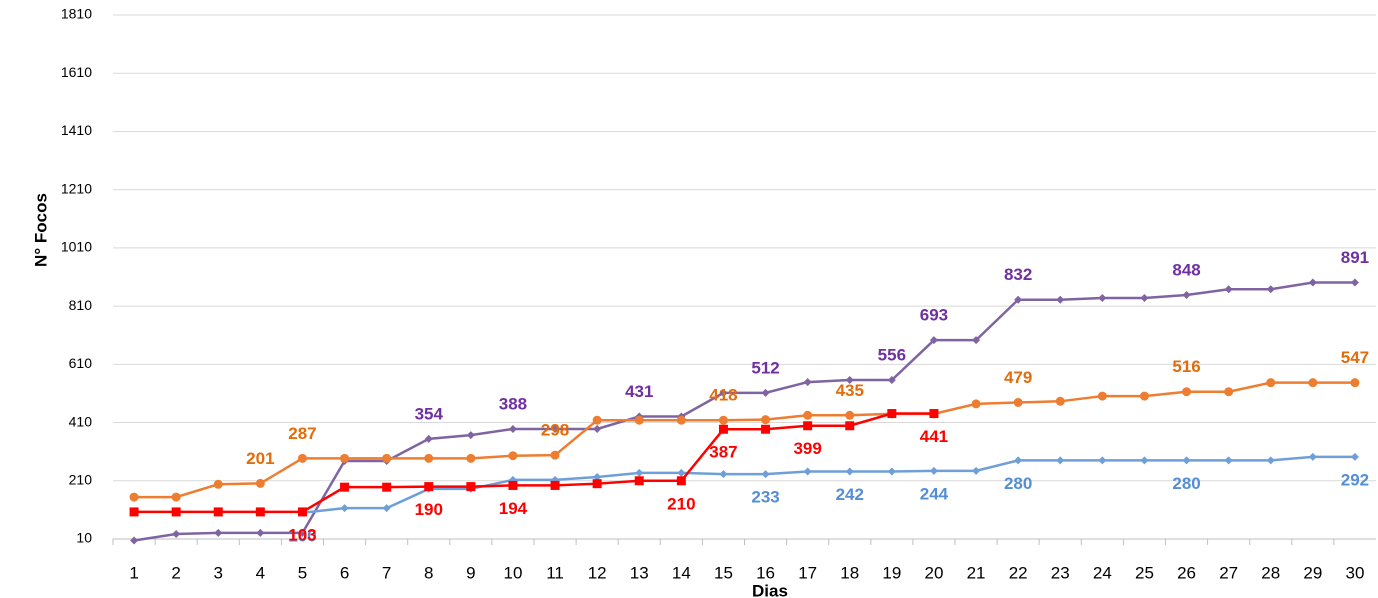  What do you see at coordinates (76, 188) in the screenshot?
I see `y-tick-label: 1210` at bounding box center [76, 188].